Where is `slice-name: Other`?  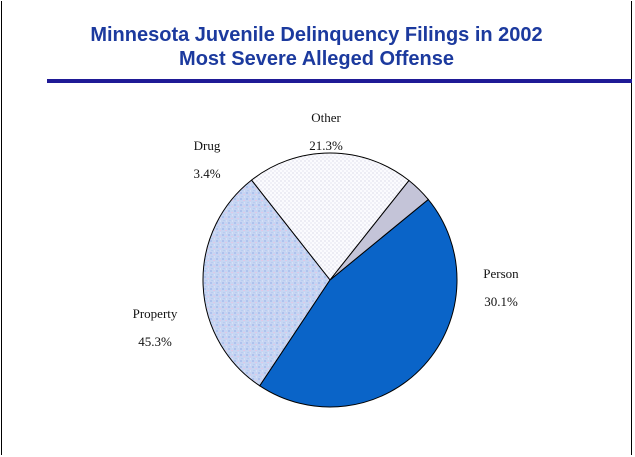
slice-name: Other is located at coordinates (326, 117).